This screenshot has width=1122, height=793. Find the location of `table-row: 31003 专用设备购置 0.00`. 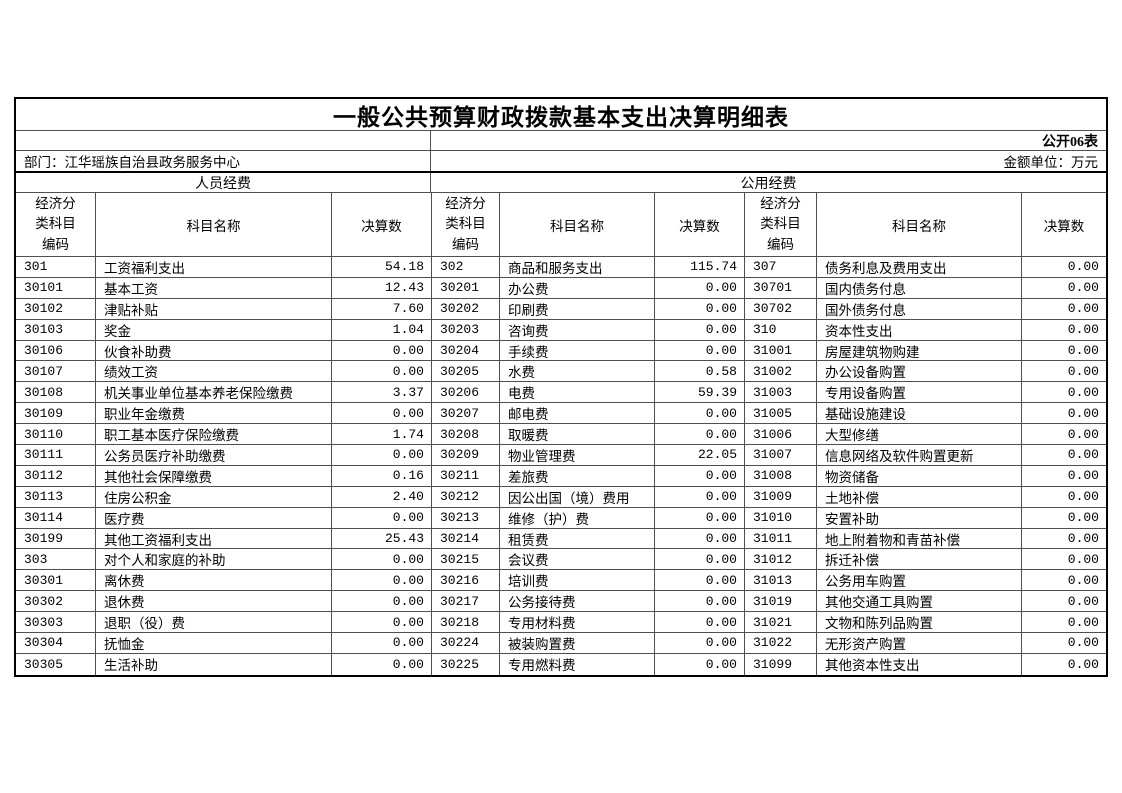

table-row: 31003 专用设备购置 0.00 is located at coordinates (925, 393).